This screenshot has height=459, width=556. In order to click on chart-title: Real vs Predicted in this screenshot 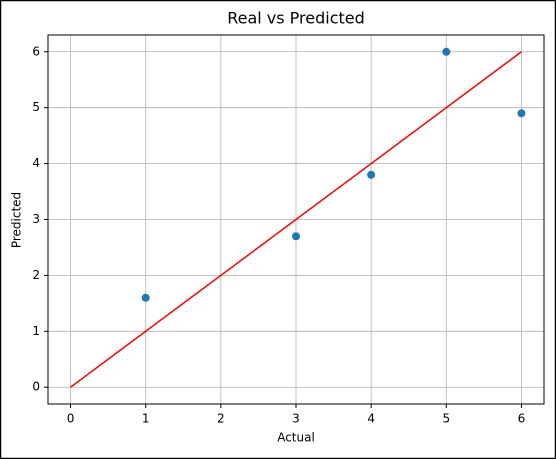, I will do `click(296, 18)`.